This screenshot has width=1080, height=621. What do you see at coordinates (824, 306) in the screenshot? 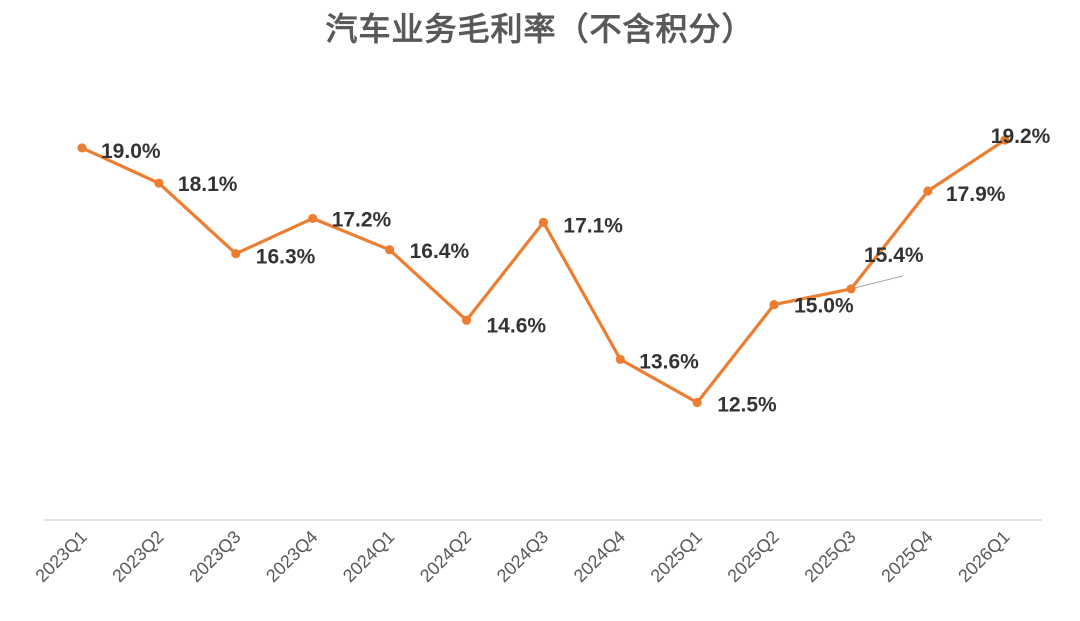
I see `data-label: 15.0%` at bounding box center [824, 306].